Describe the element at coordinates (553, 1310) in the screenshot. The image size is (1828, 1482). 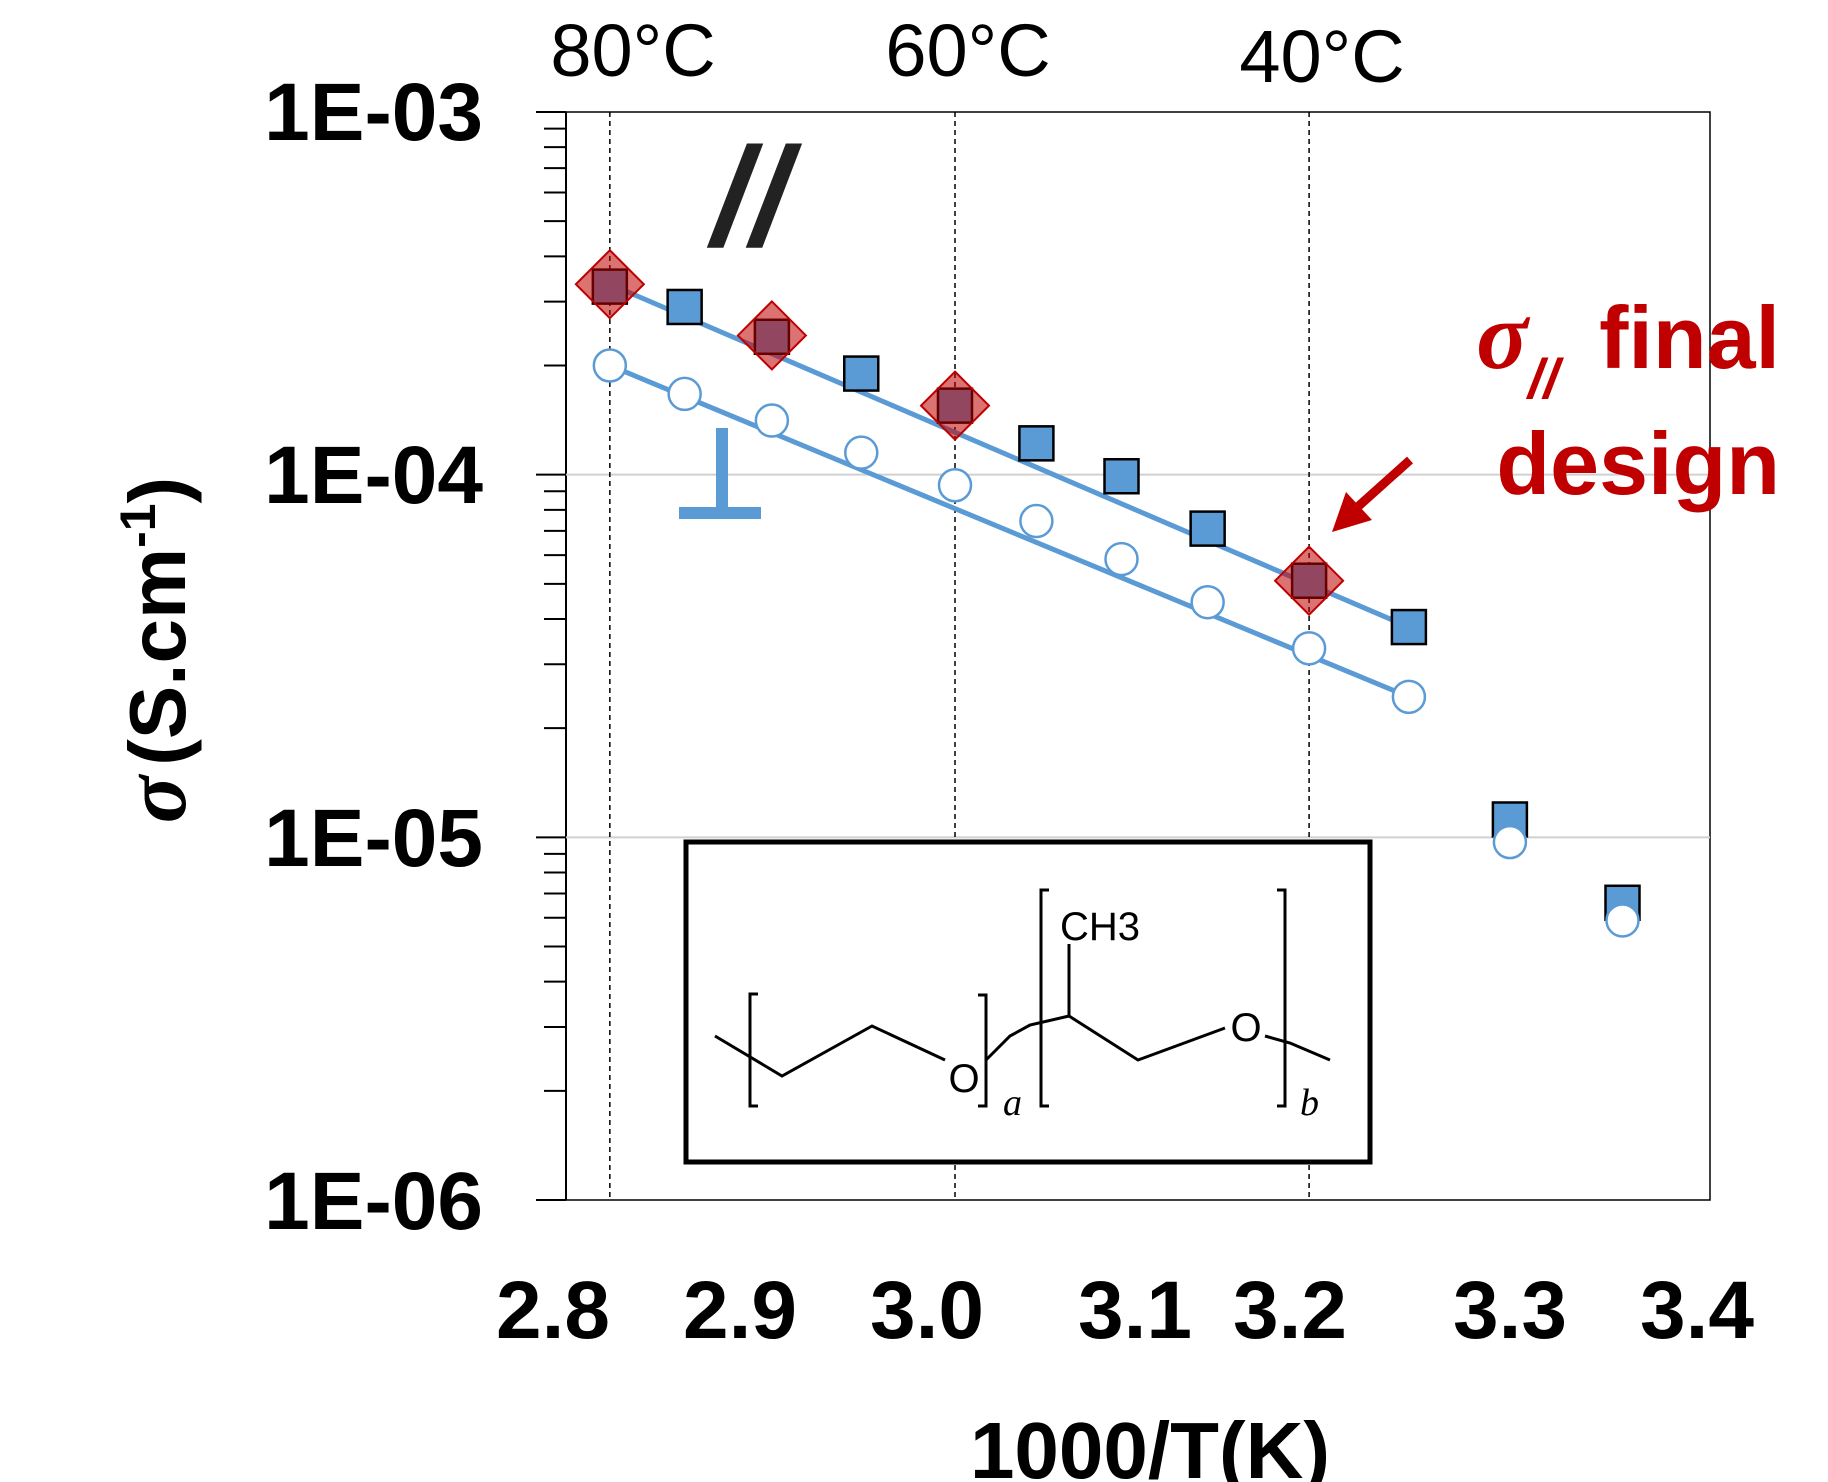
I see `x-tick-label: 2.8` at that location.